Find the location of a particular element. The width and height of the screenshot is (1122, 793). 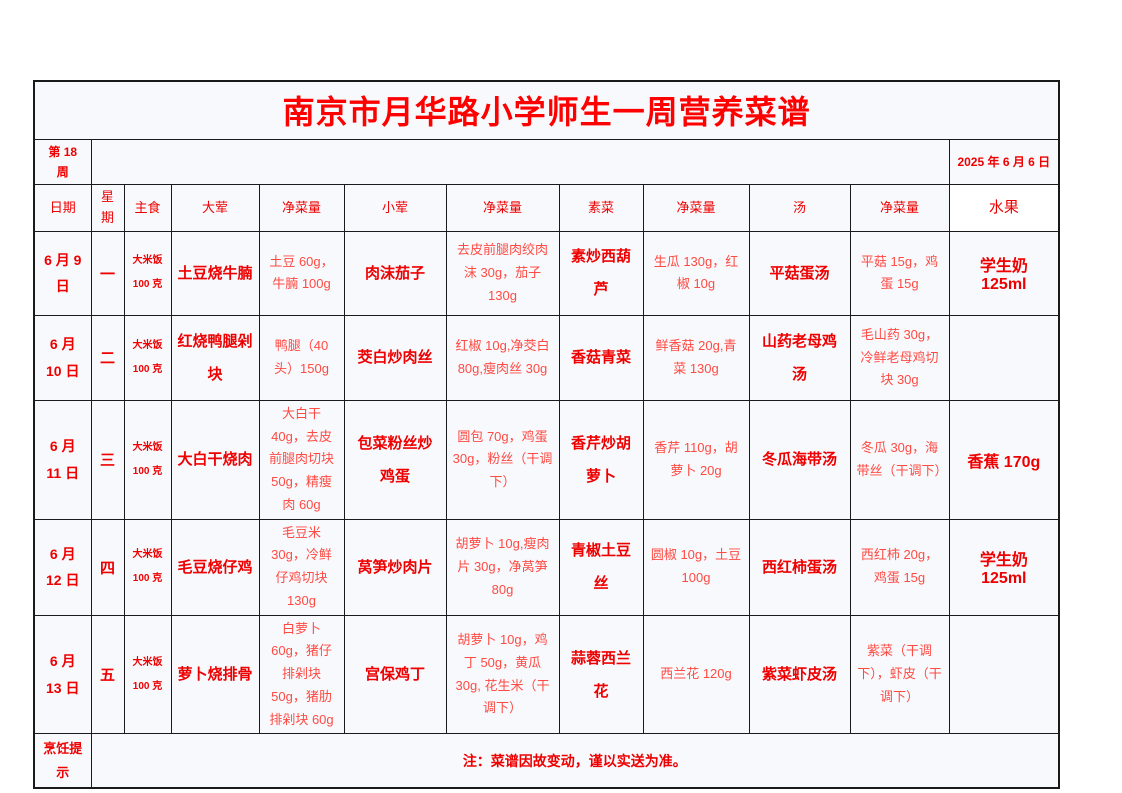

col-header-big-meat: 大荤 is located at coordinates (215, 208).